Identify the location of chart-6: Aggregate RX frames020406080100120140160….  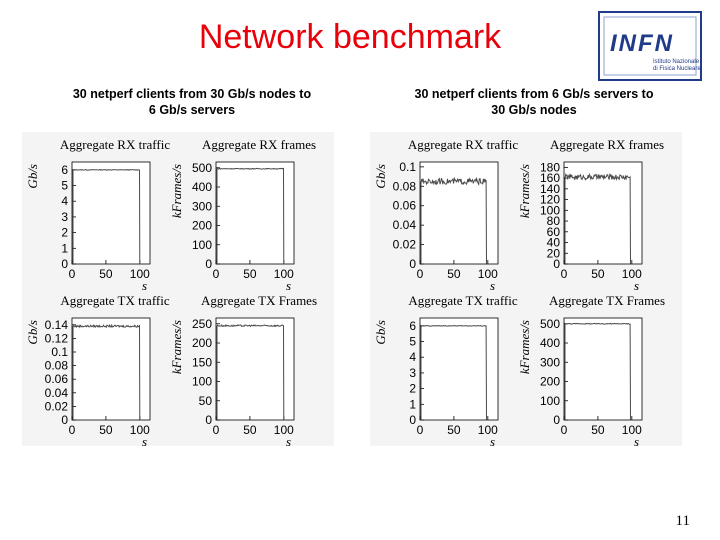
(590, 215).